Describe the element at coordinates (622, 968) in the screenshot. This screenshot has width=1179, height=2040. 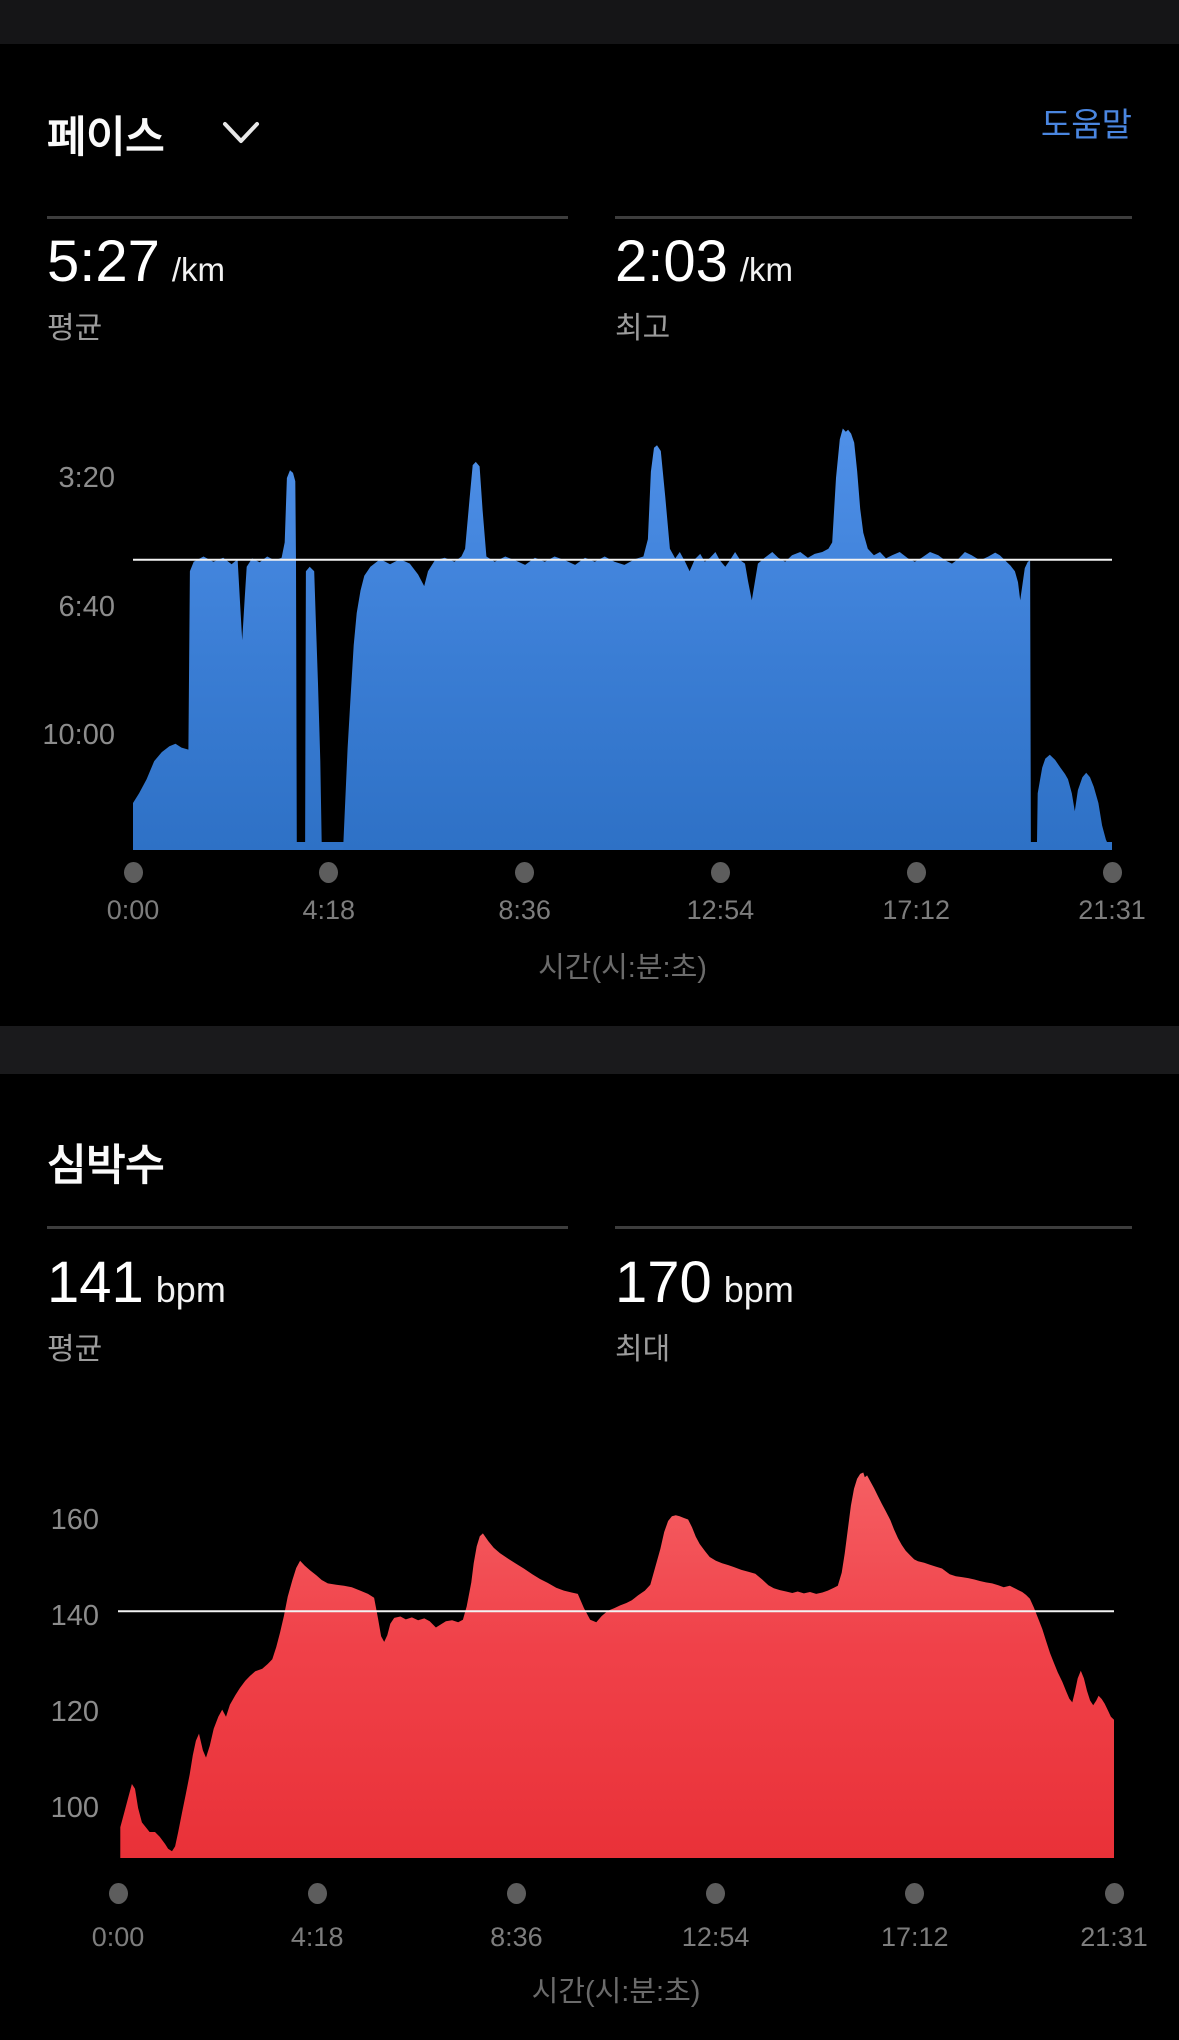
I see `pace-x-axis-title: 시간(시:분:초)` at that location.